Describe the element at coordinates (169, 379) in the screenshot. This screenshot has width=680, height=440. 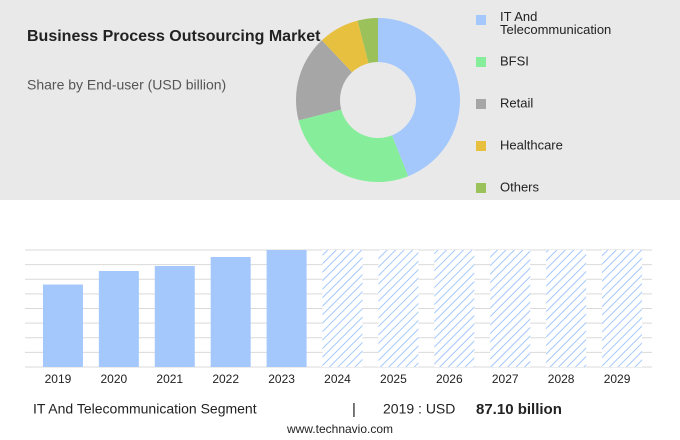
I see `x-tick-label: 2021` at that location.